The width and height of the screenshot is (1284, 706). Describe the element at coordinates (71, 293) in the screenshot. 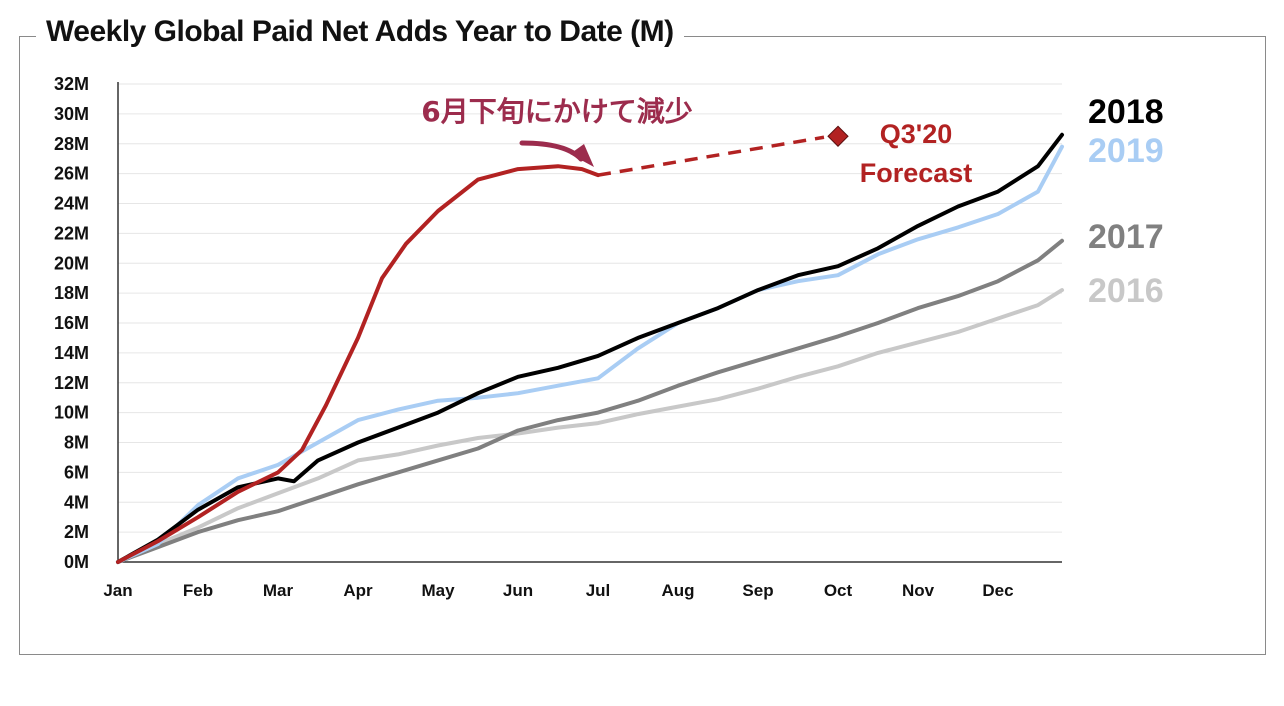

I see `y-tick-label: 18M` at that location.